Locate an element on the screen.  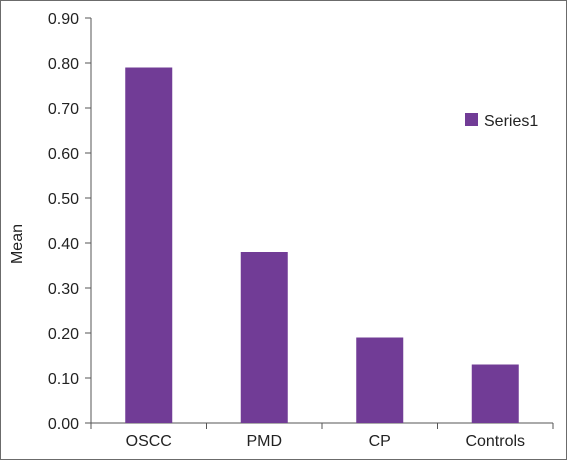
y-tick-label: 0.70 is located at coordinates (63, 109).